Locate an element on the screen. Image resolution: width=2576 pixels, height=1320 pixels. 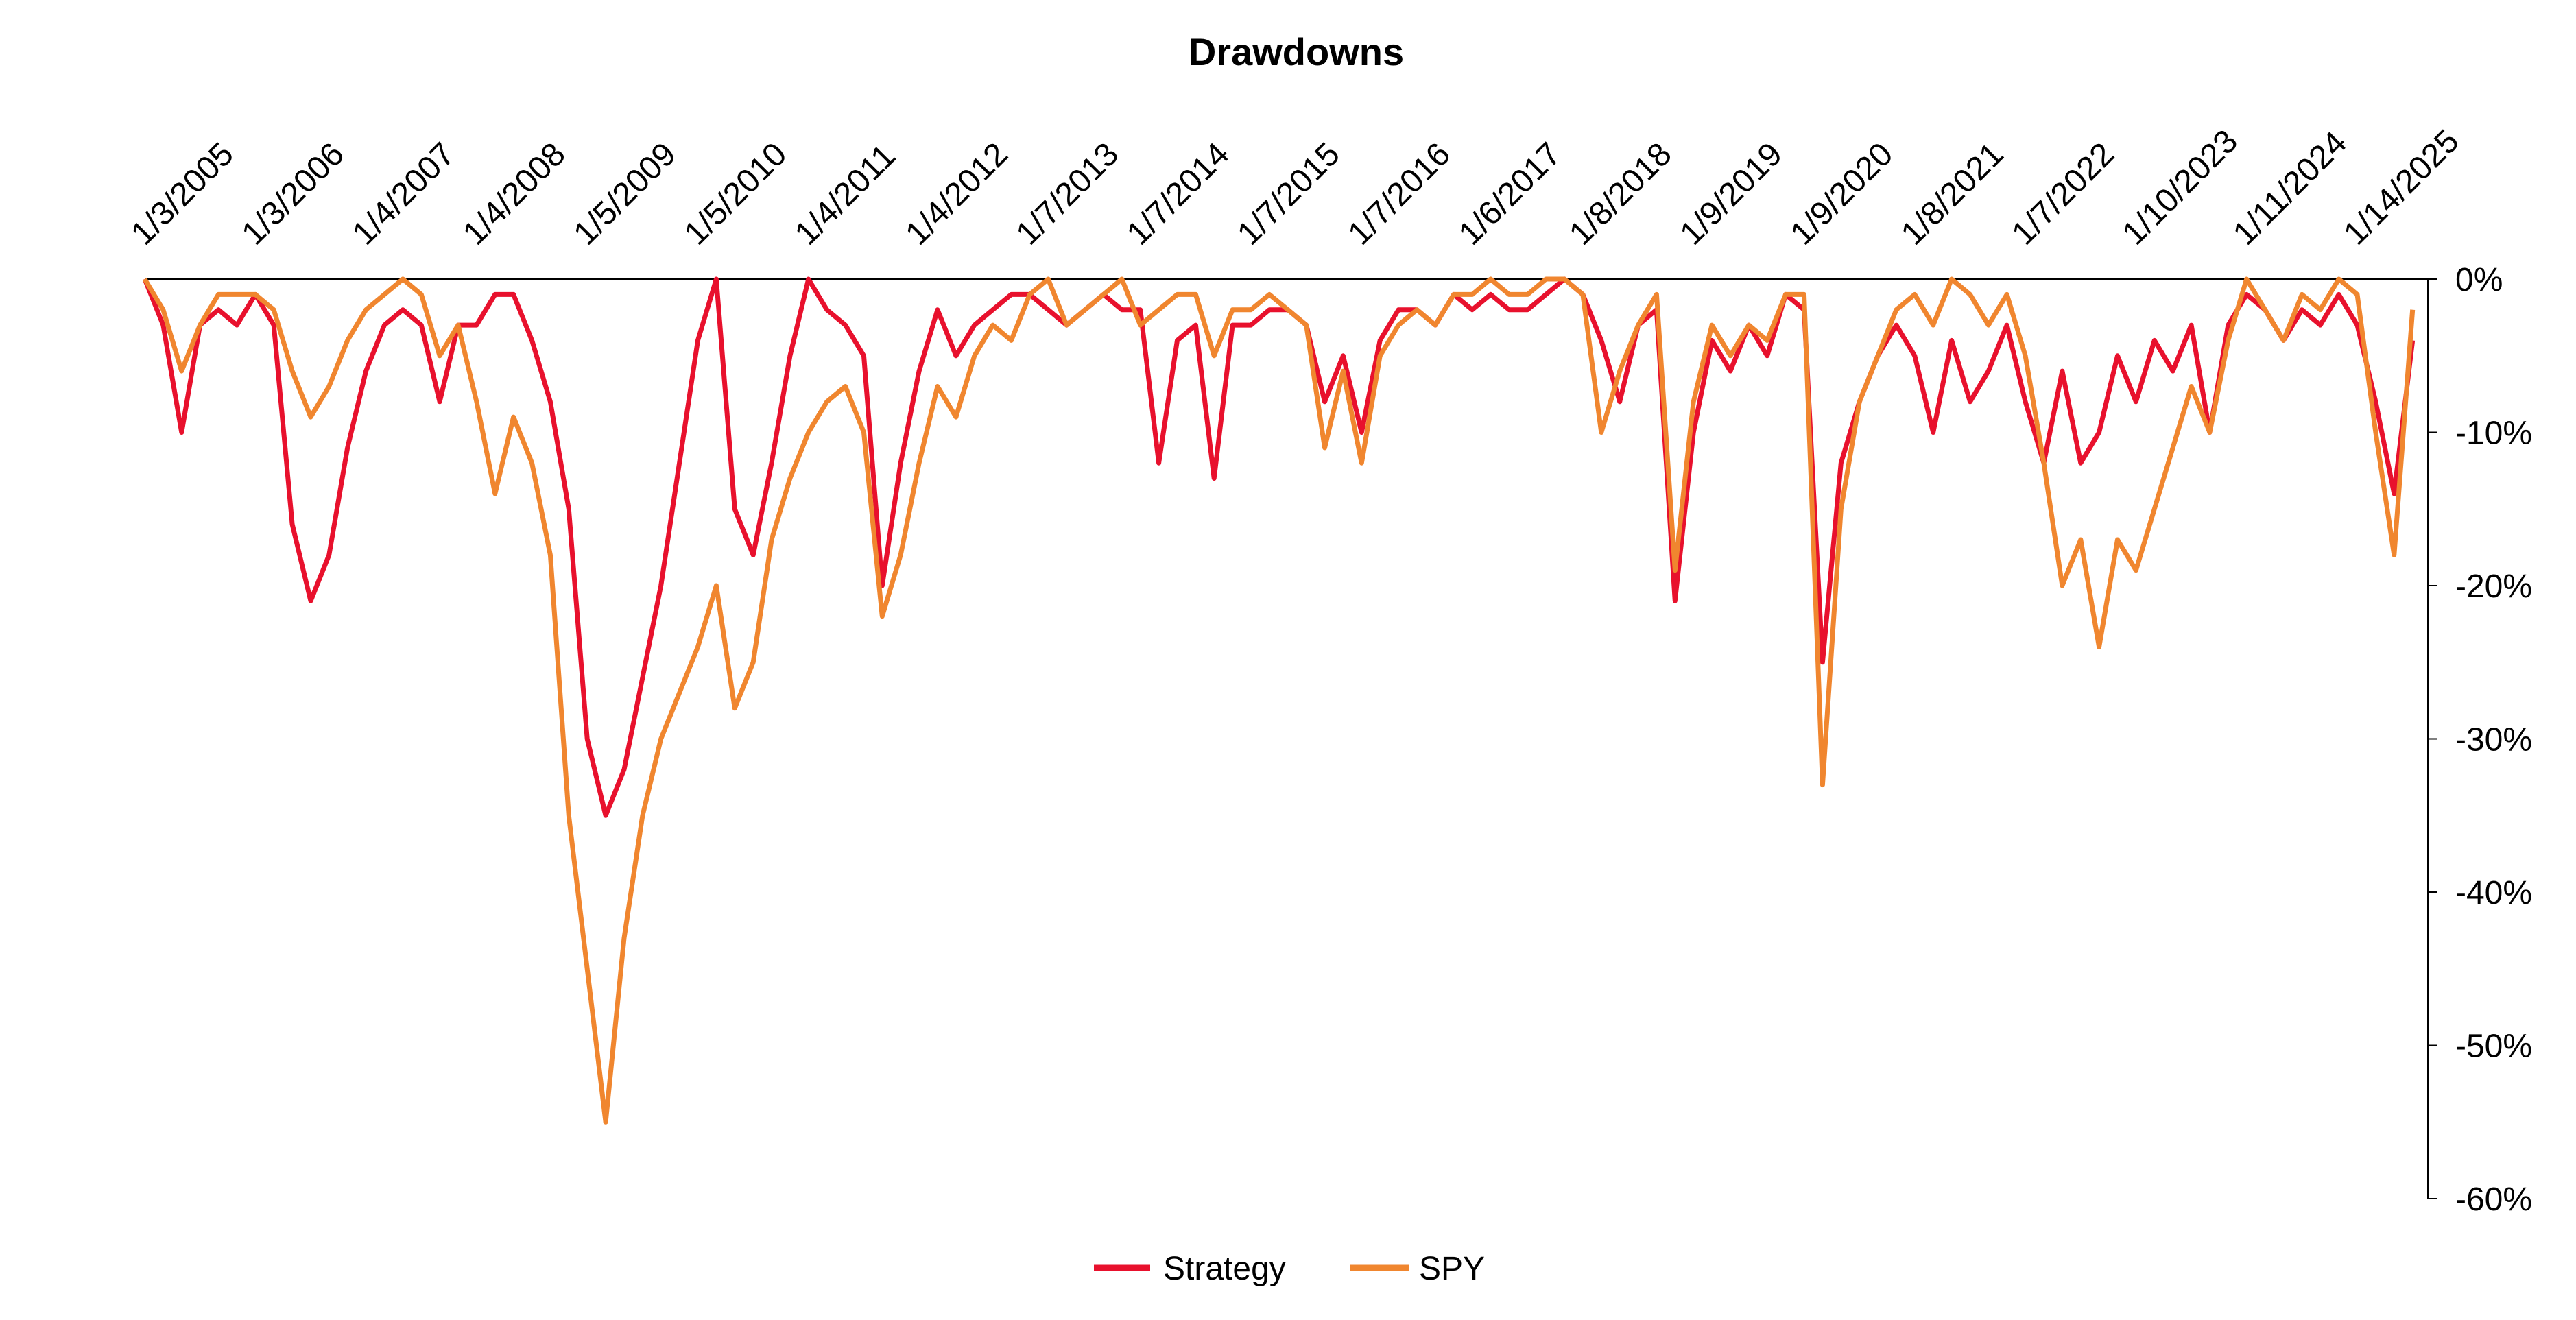
x-tick-label: 1/9/2019 is located at coordinates (1731, 194).